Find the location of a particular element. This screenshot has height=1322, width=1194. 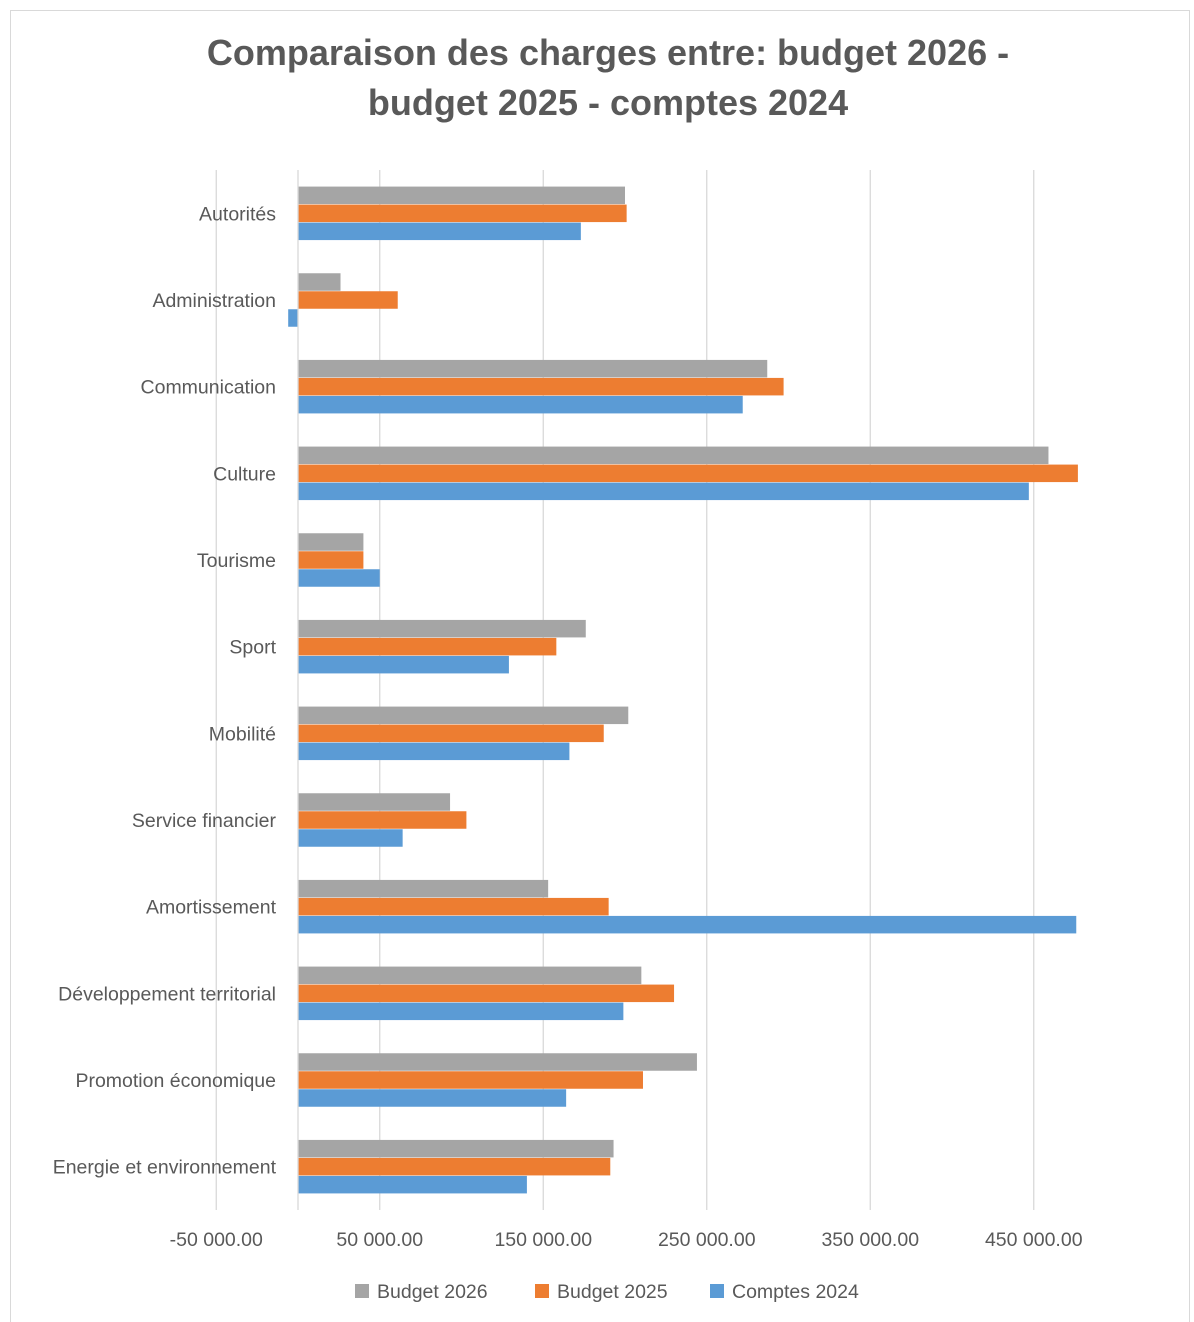

tick-label: 450 000.00 is located at coordinates (1034, 1240).